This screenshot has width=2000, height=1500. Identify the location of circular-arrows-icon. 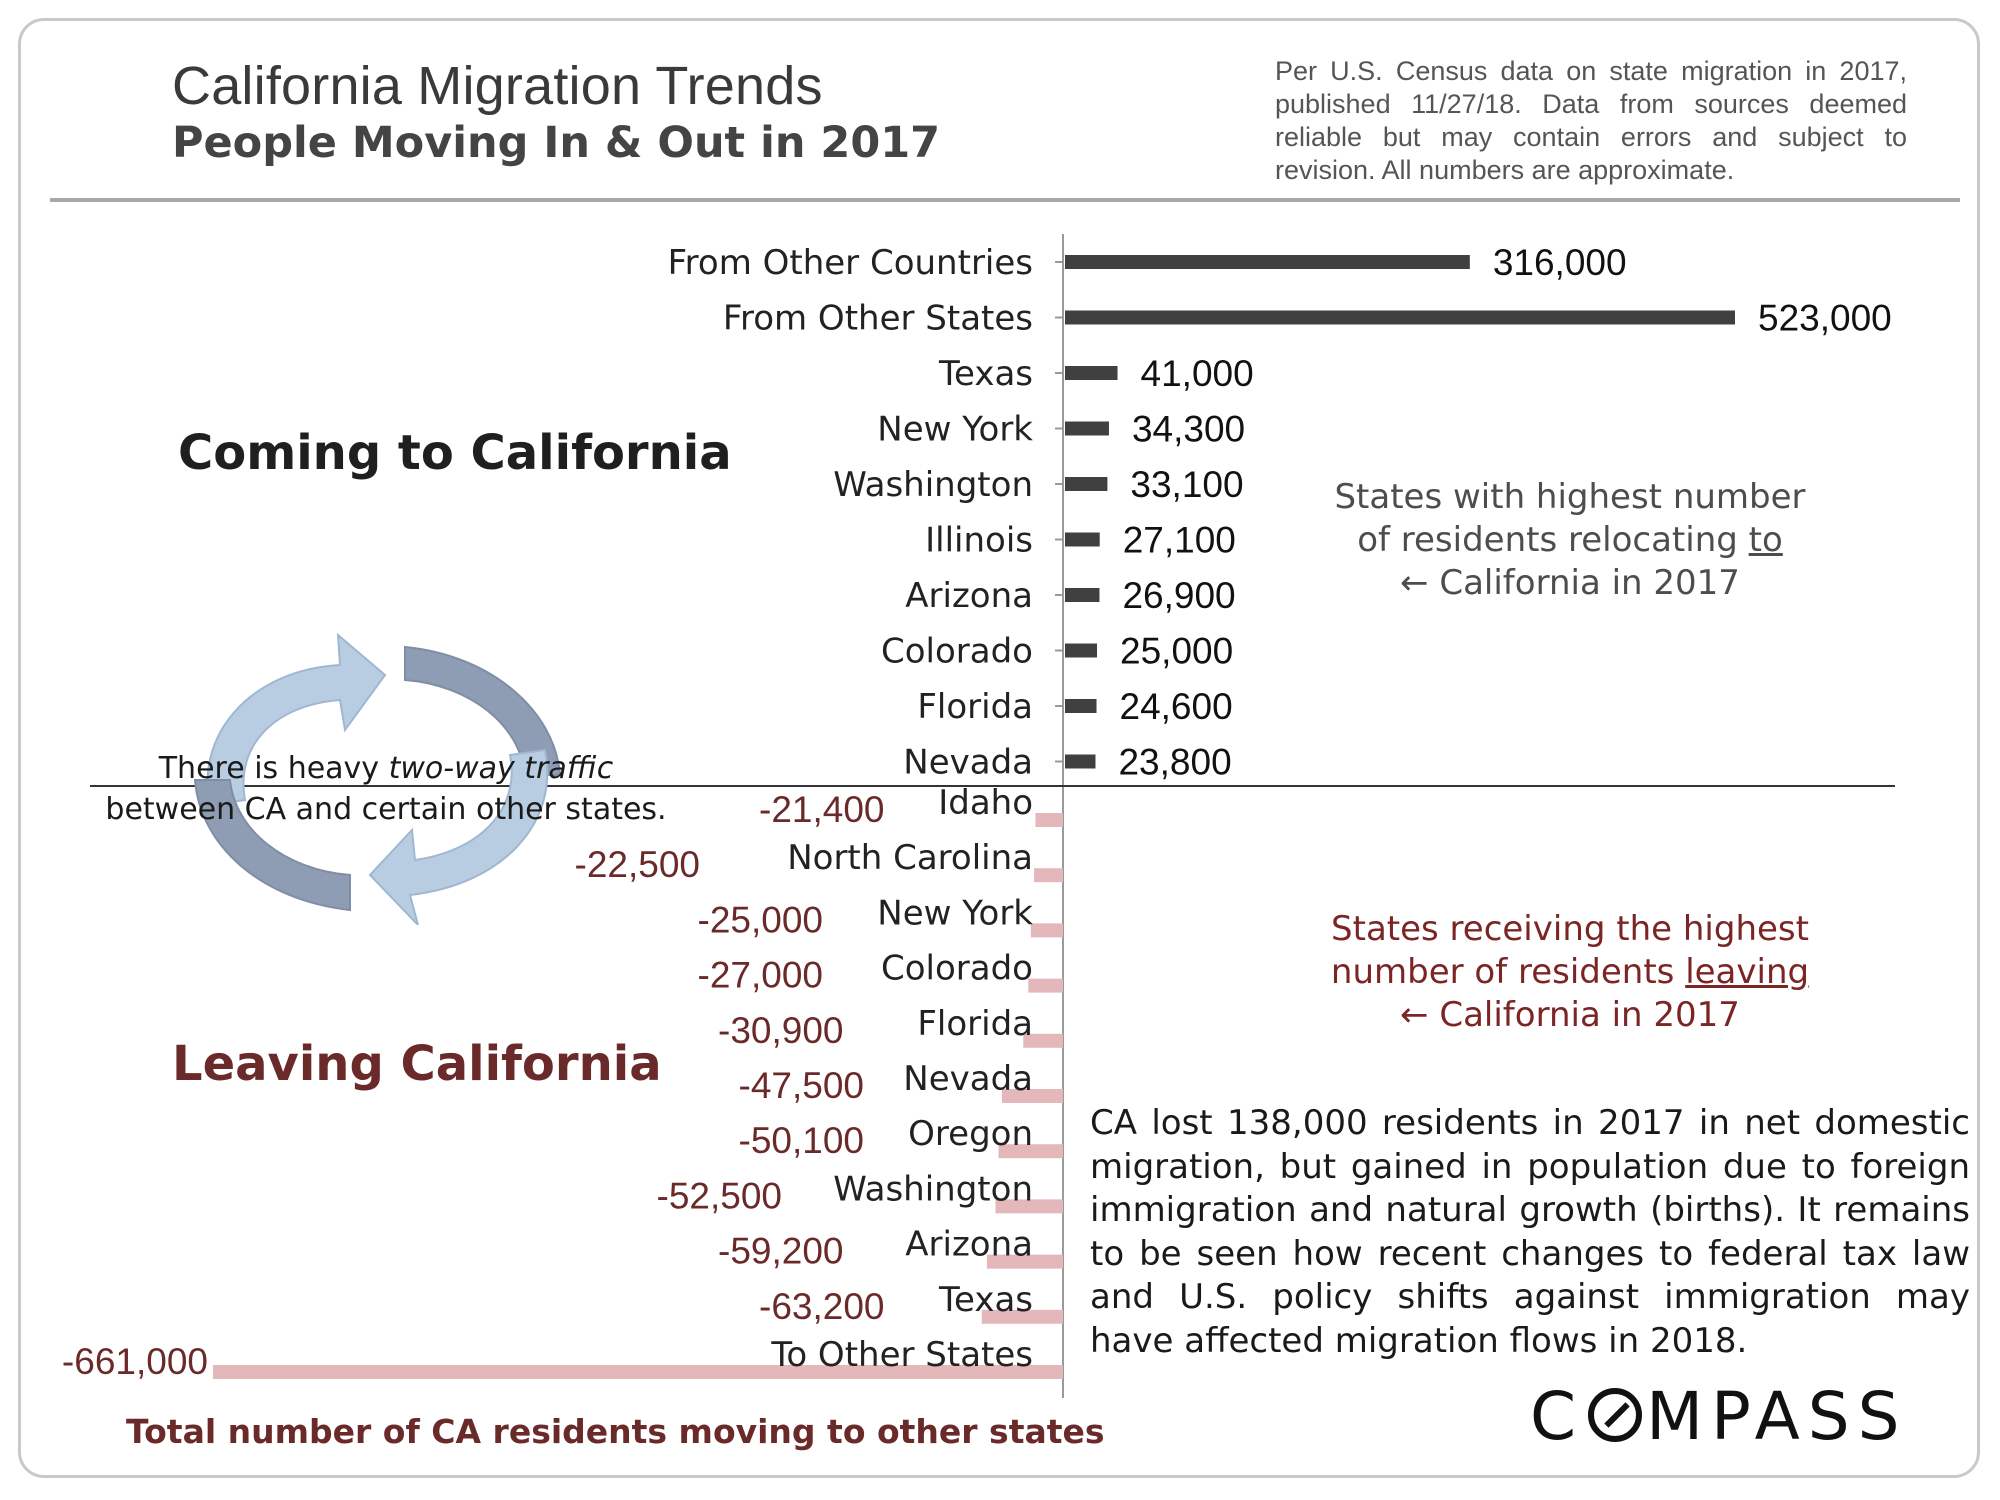
(377, 778).